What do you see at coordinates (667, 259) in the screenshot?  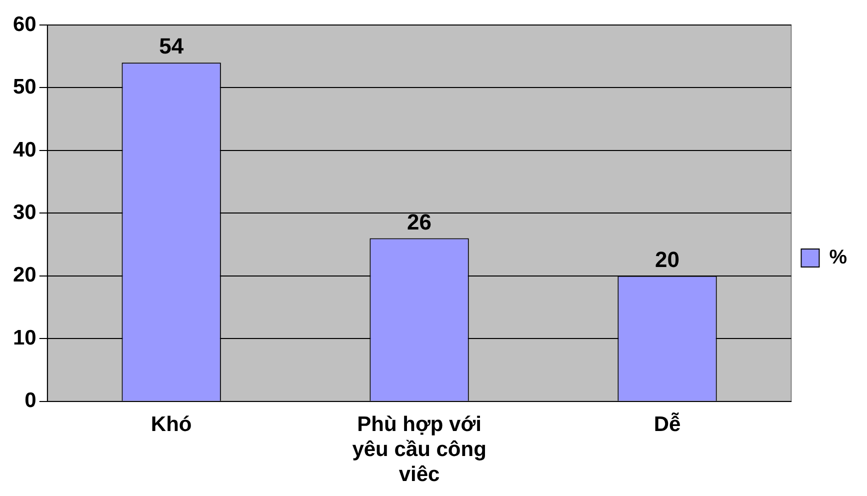 I see `data-label: 20` at bounding box center [667, 259].